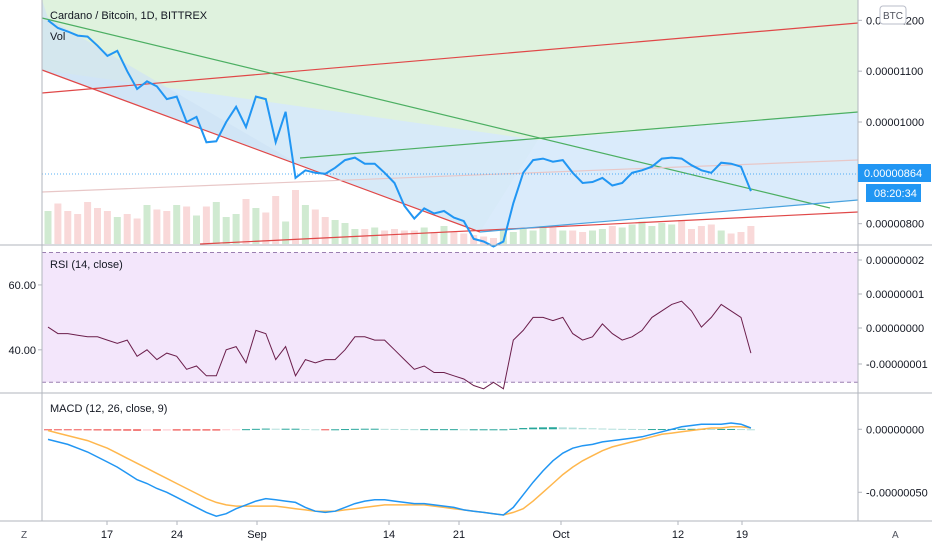 This screenshot has width=932, height=550. I want to click on macd-tick-label: 0.00000000, so click(895, 430).